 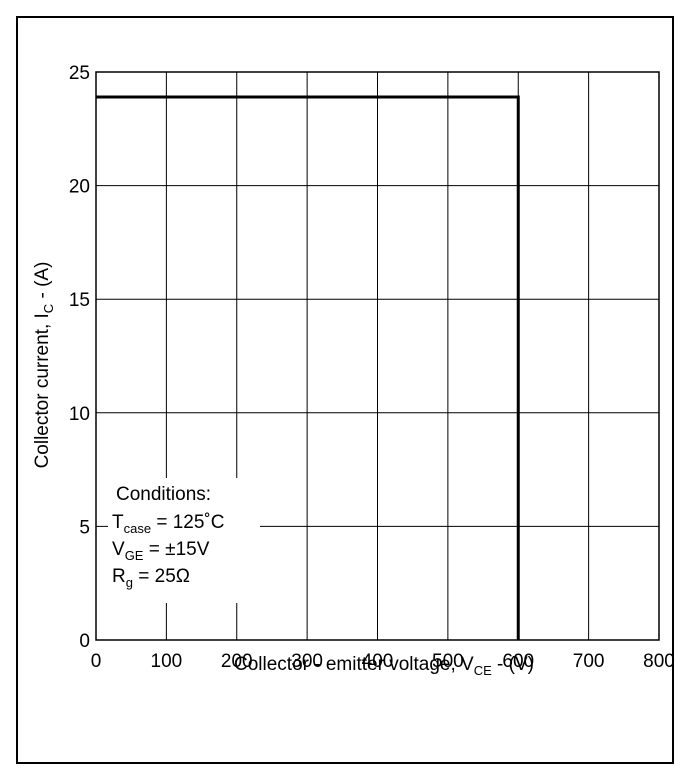 I want to click on y-tick-label: 10, so click(x=79, y=414).